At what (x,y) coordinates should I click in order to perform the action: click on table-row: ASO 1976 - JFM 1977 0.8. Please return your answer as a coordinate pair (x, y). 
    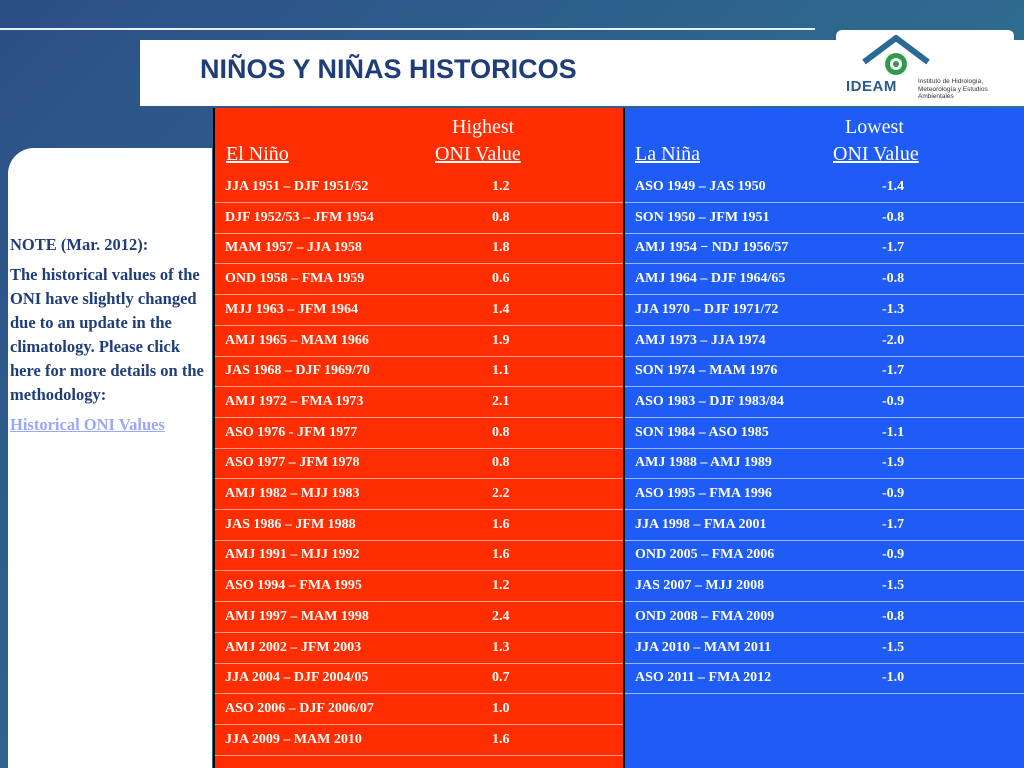
    Looking at the image, I should click on (420, 433).